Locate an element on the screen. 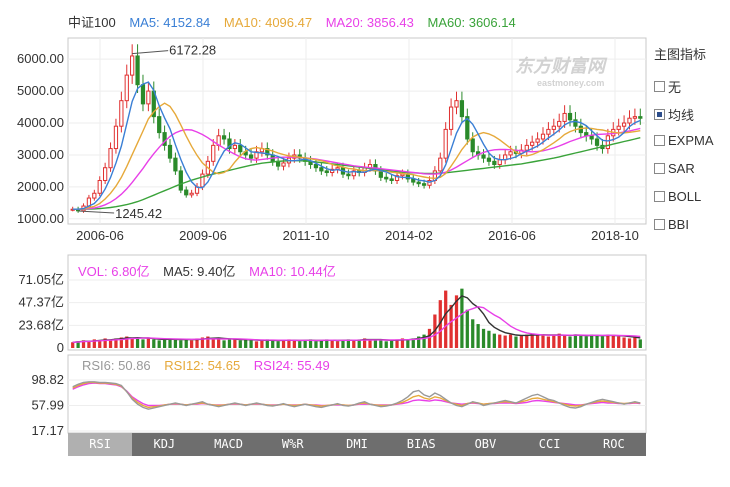  indicator-option-label: EXPMA is located at coordinates (691, 140).